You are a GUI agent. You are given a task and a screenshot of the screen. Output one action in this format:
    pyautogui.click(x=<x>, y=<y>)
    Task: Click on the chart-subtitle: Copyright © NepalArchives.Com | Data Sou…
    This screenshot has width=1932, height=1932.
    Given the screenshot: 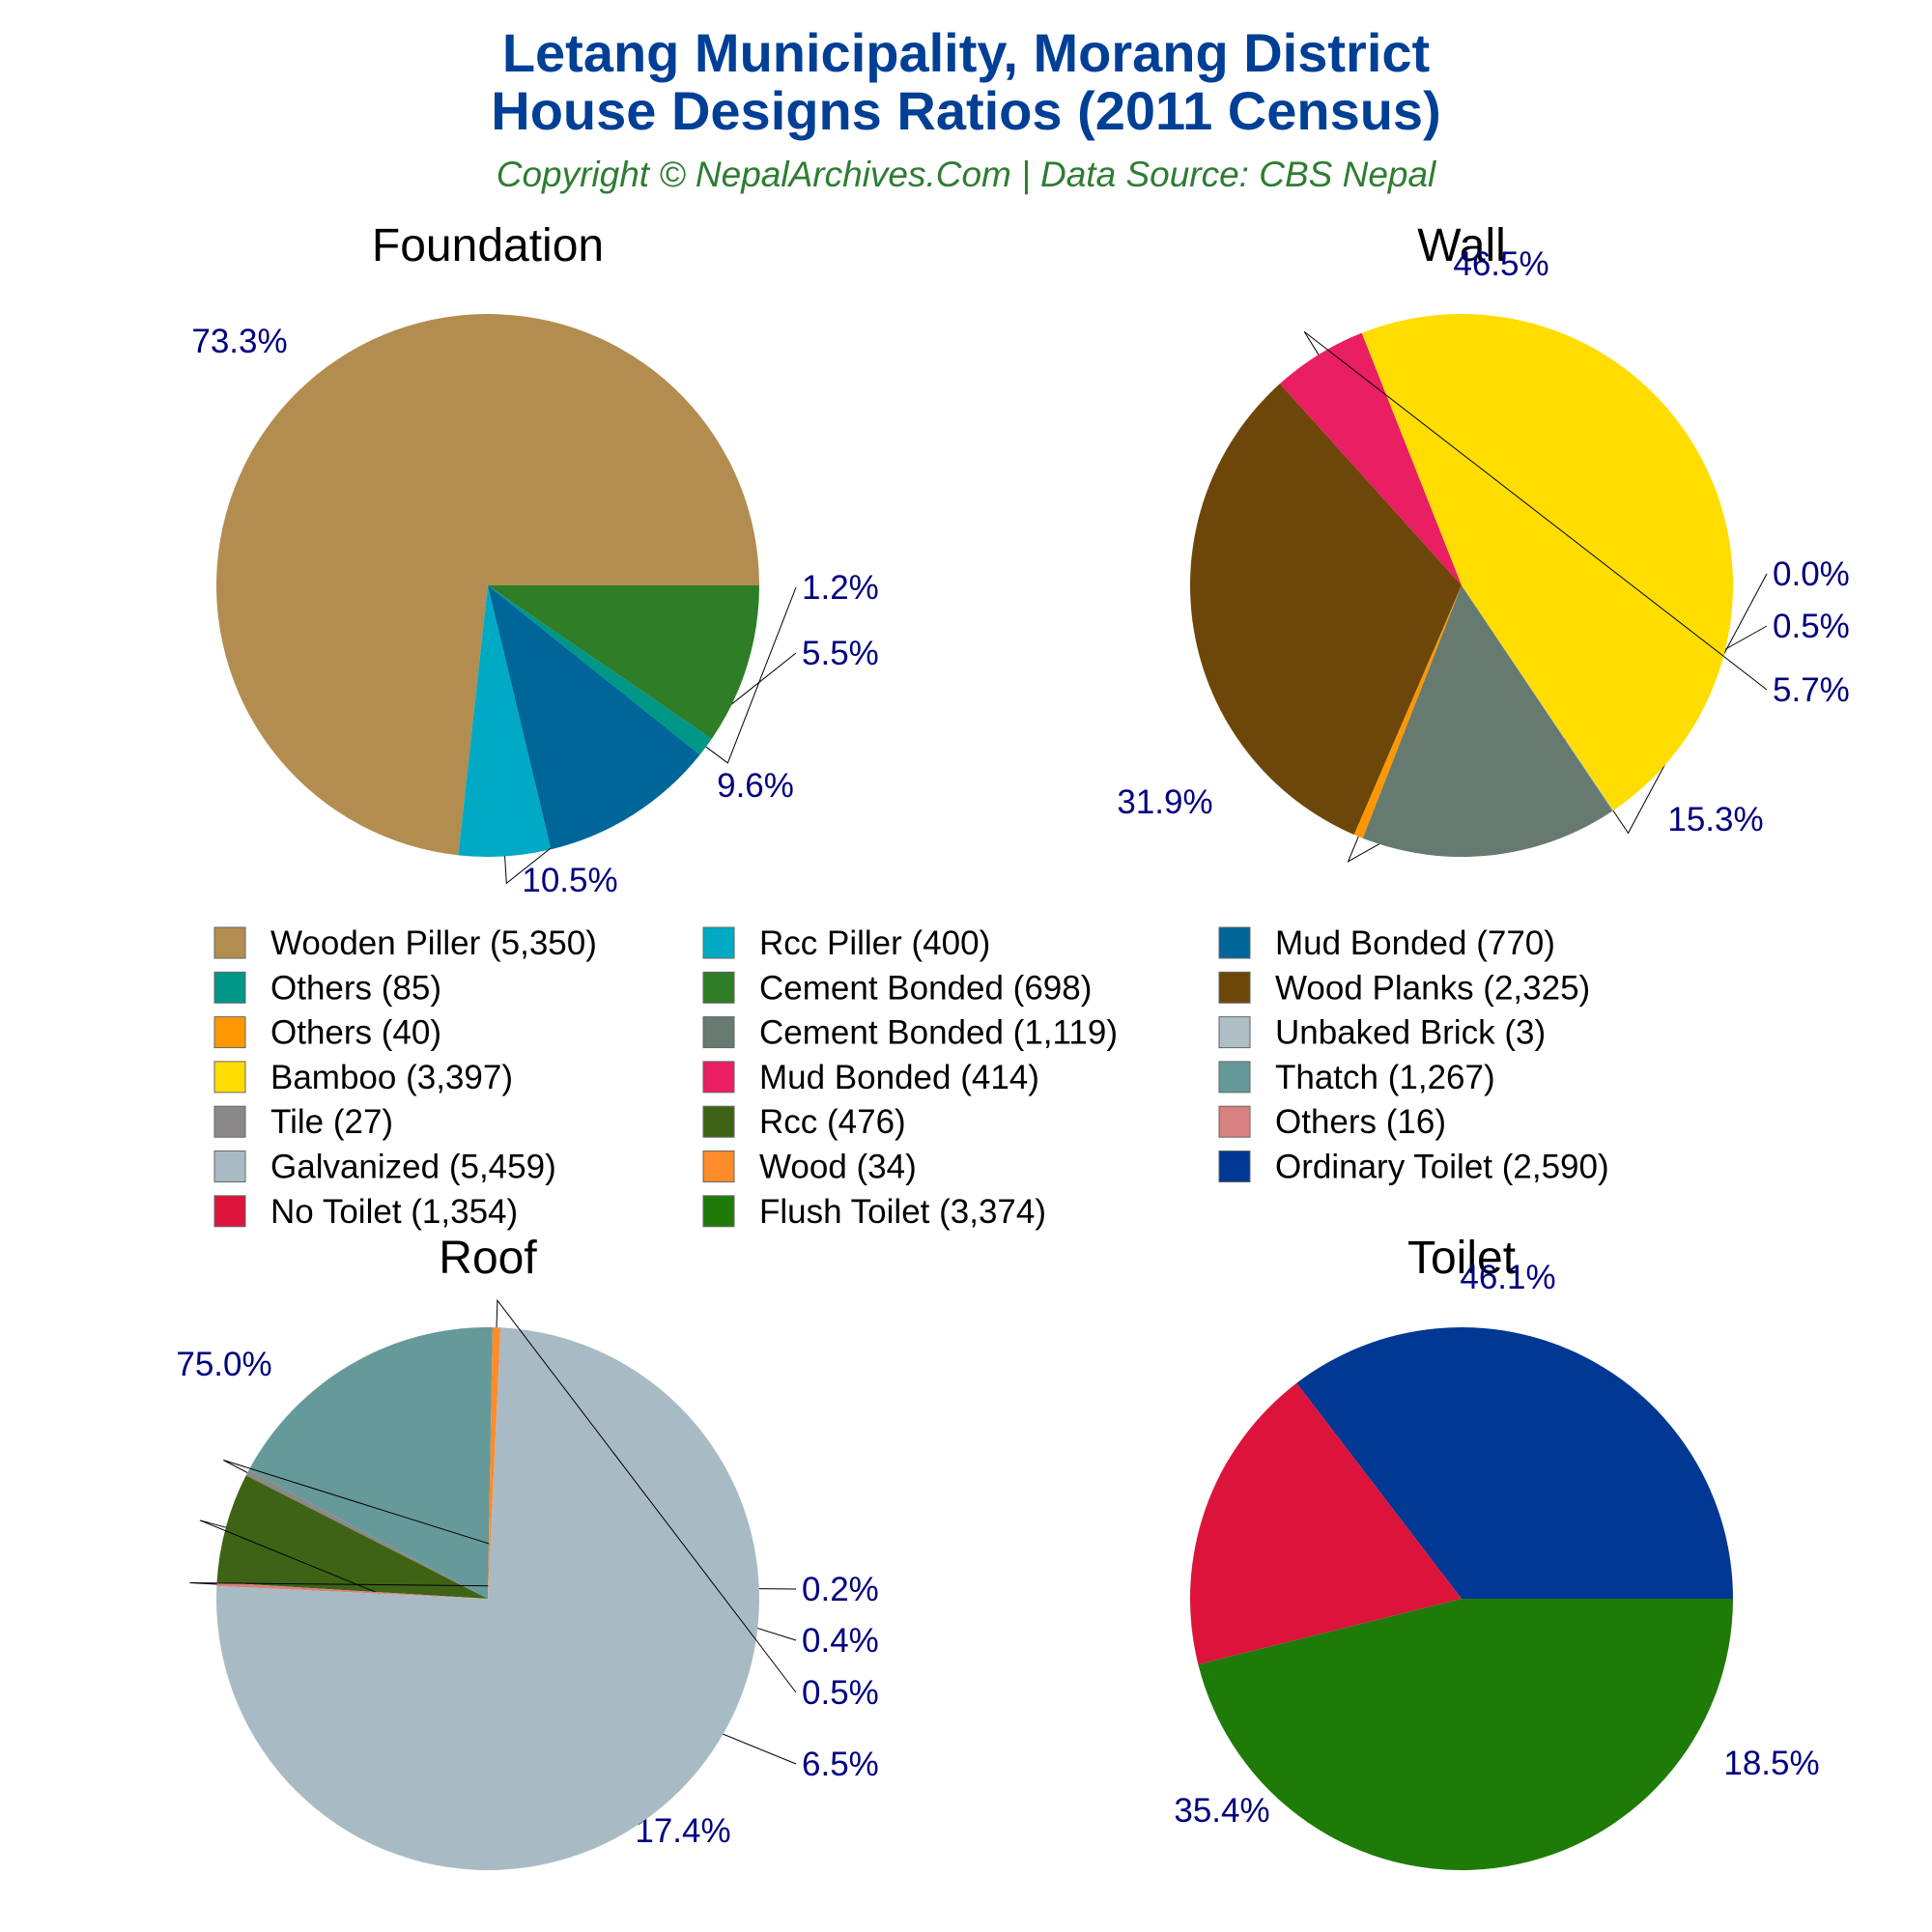 What is the action you would take?
    pyautogui.click(x=967, y=174)
    